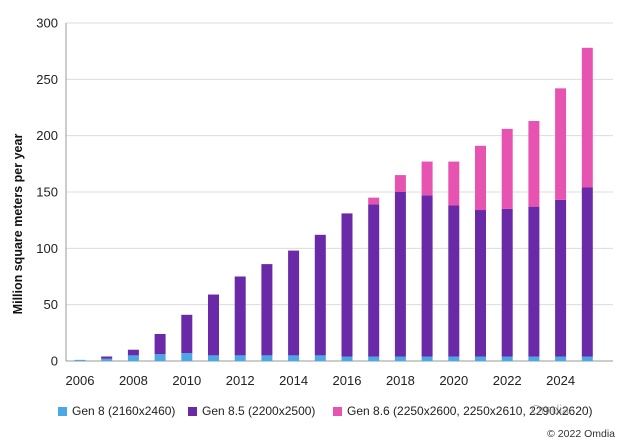 This screenshot has width=625, height=443. I want to click on legend-swatch-gen86, so click(337, 411).